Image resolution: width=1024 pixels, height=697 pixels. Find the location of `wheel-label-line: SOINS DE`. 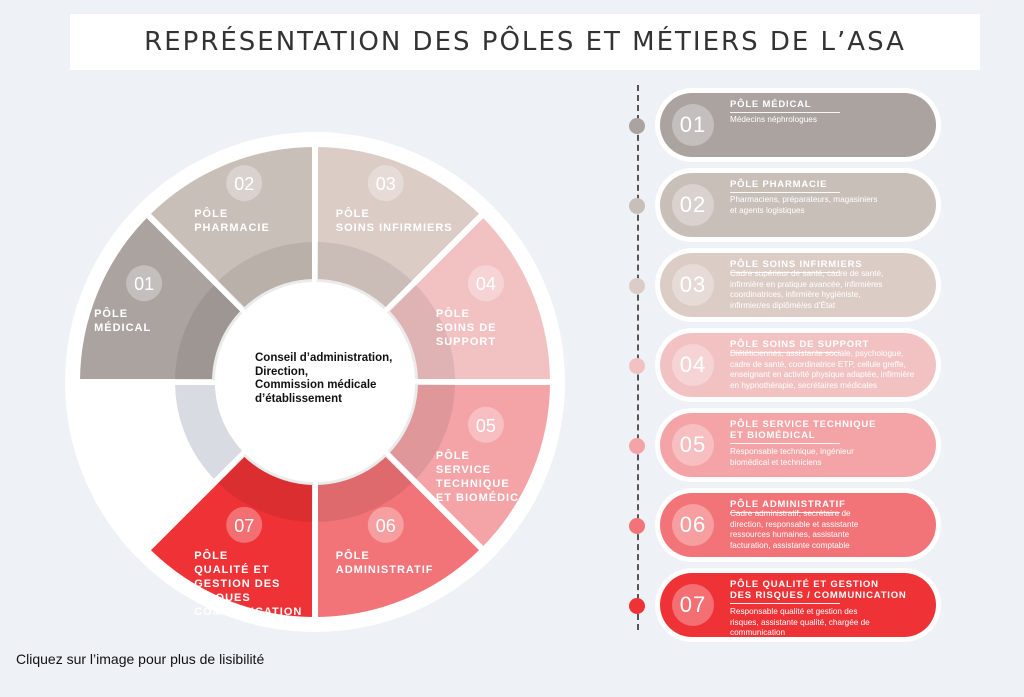

wheel-label-line: SOINS DE is located at coordinates (466, 328).